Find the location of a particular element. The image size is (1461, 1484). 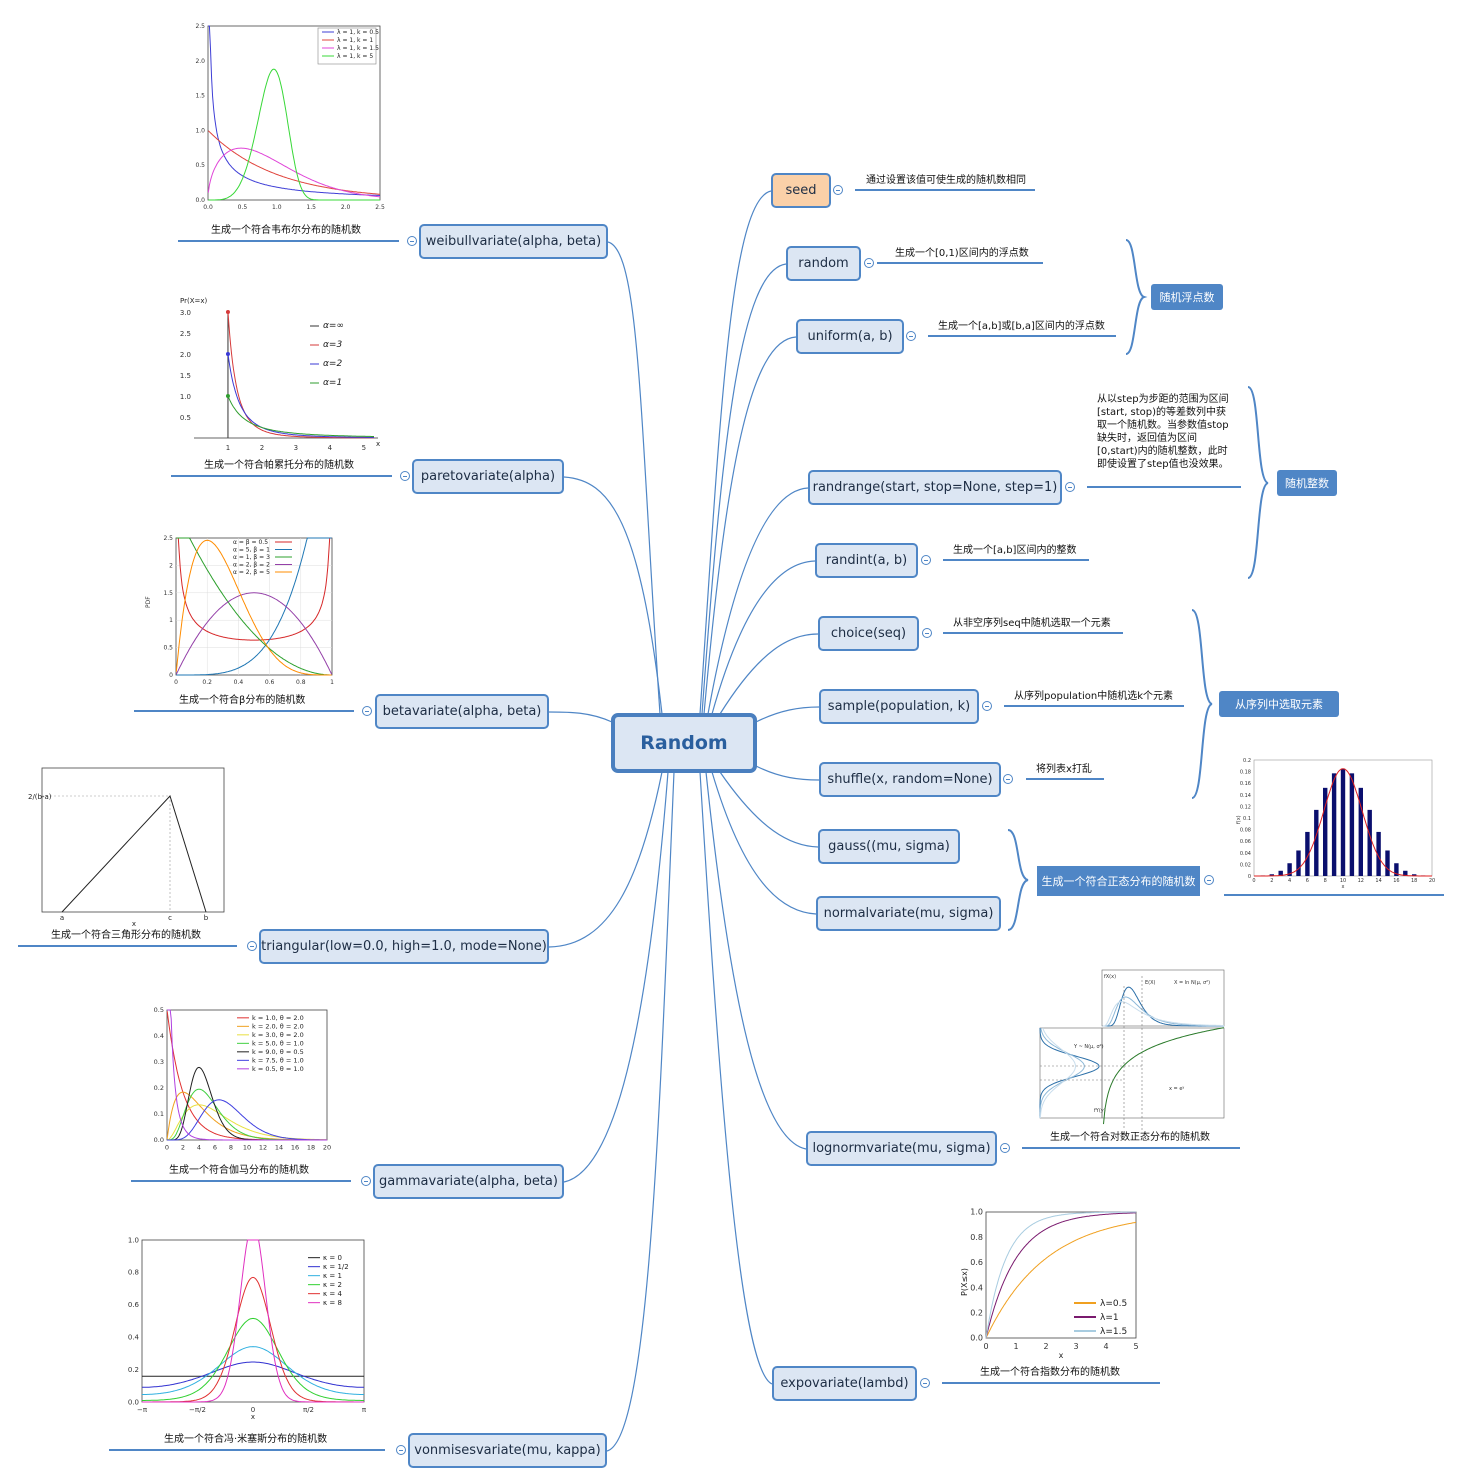

expo-ytick: 0.6 is located at coordinates (976, 1262).